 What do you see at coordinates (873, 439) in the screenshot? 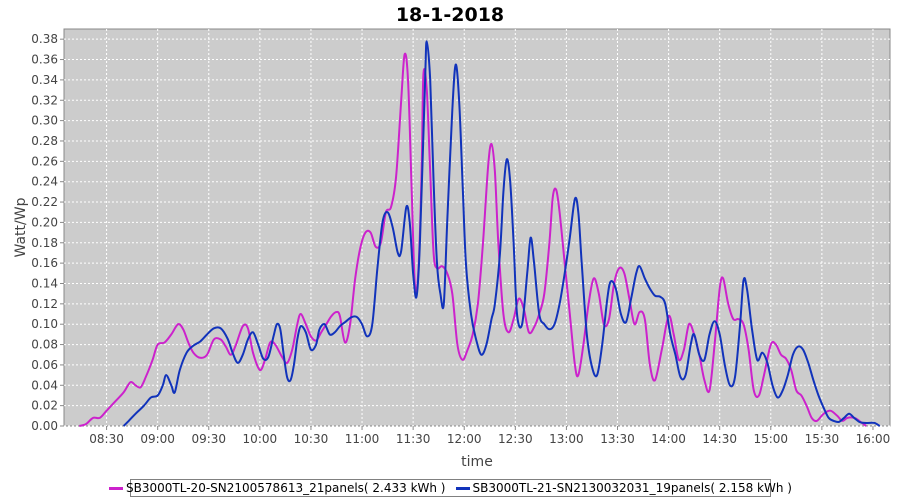
I see `x-tick-label: 16:00` at bounding box center [873, 439].